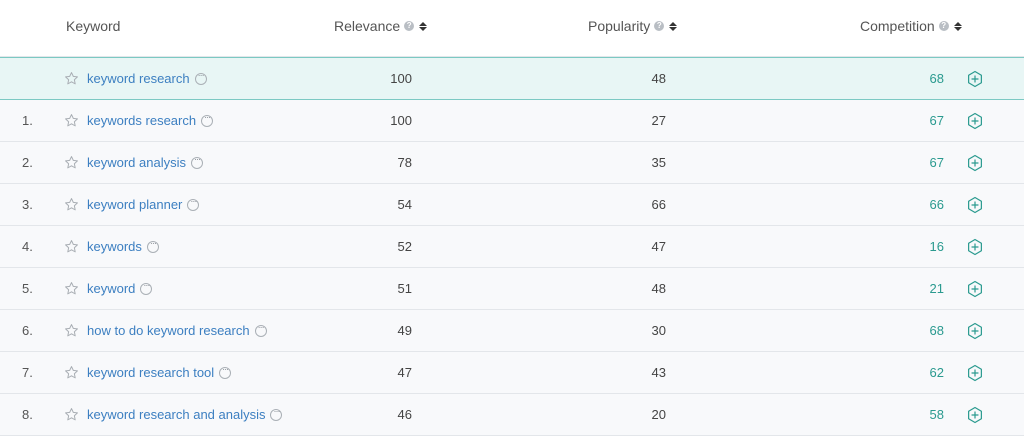  I want to click on keyword-cell: keyword research, so click(147, 78).